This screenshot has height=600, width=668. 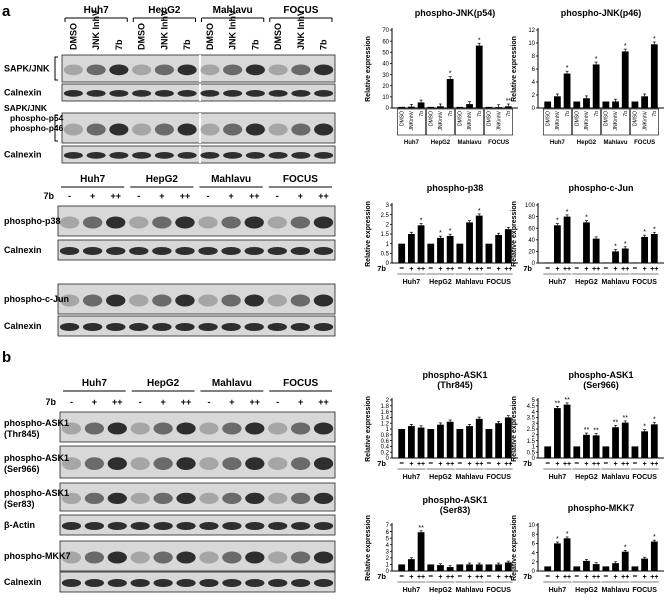 I want to click on y-tick-label: 40, so click(x=531, y=241).